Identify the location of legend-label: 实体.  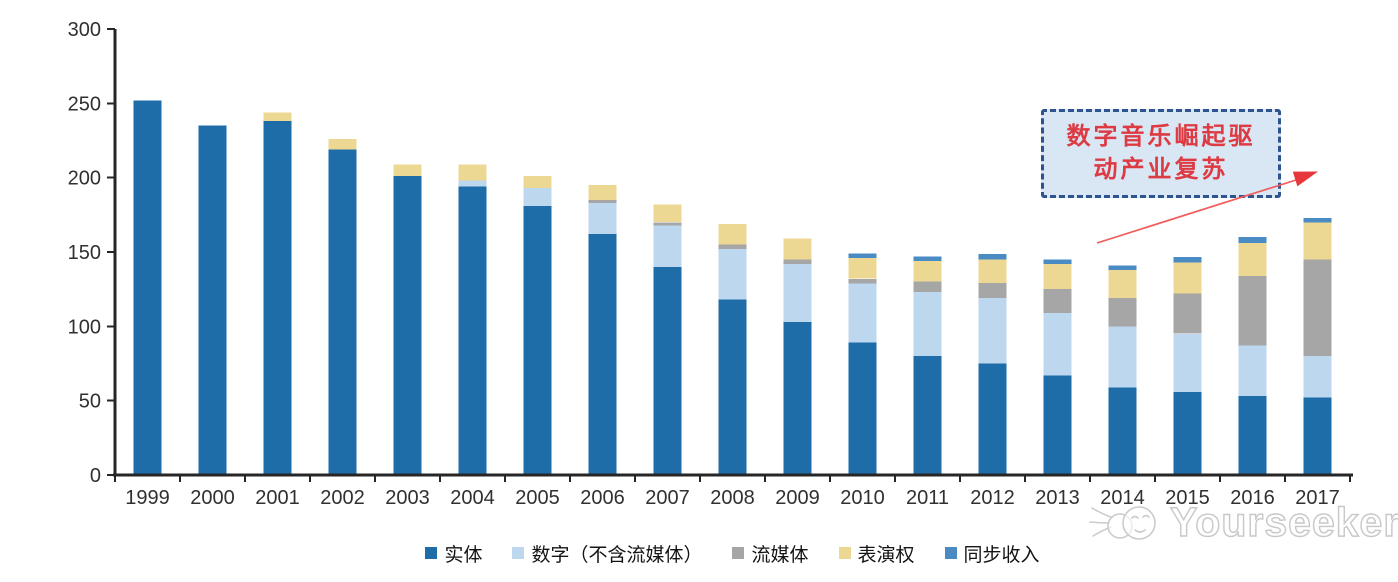
(463, 555).